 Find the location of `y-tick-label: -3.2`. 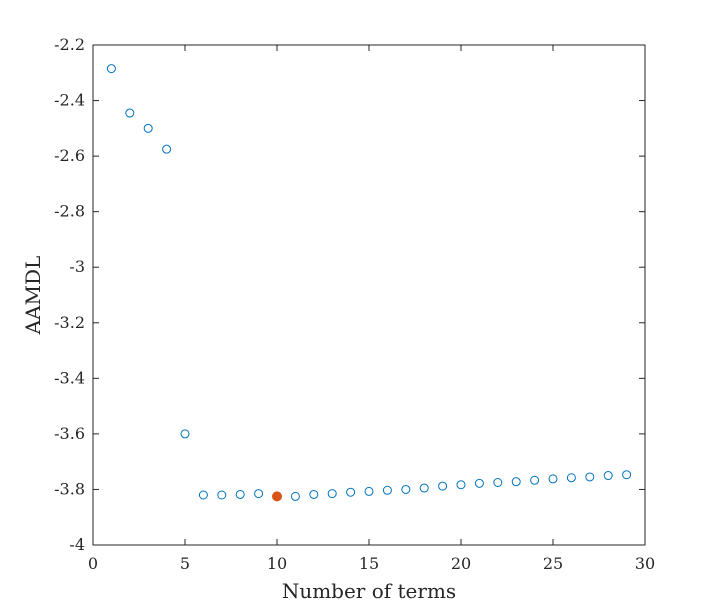

y-tick-label: -3.2 is located at coordinates (69, 322).